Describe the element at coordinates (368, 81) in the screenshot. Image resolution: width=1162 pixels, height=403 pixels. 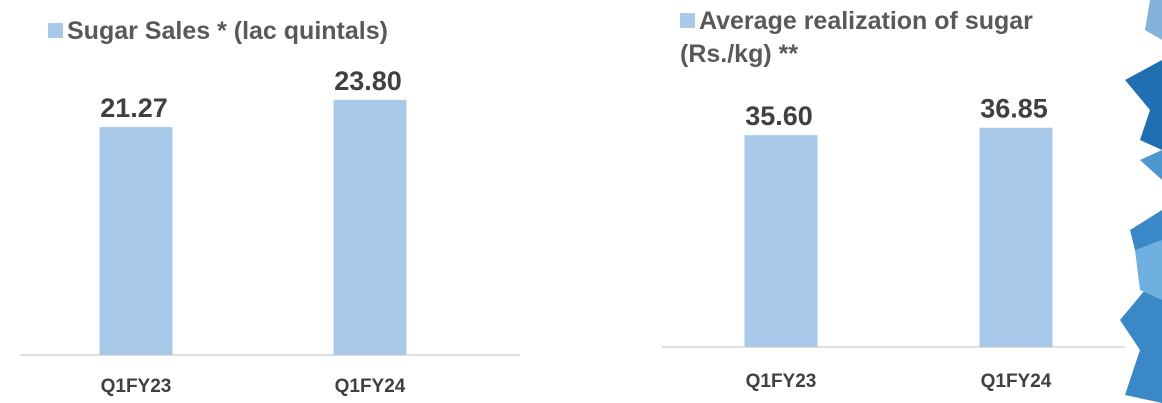
I see `data-label: 23.80` at that location.